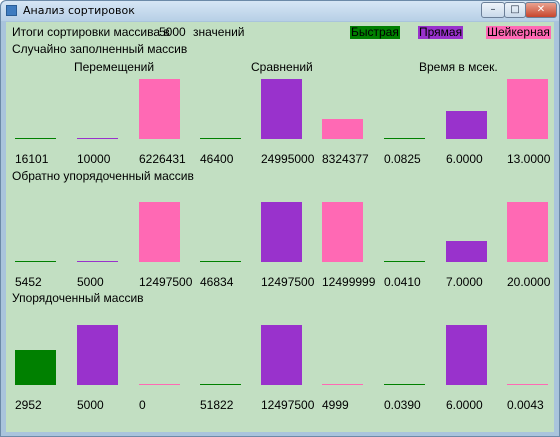  What do you see at coordinates (525, 405) in the screenshot?
I see `value-3-time-shaker: 0.0043` at bounding box center [525, 405].